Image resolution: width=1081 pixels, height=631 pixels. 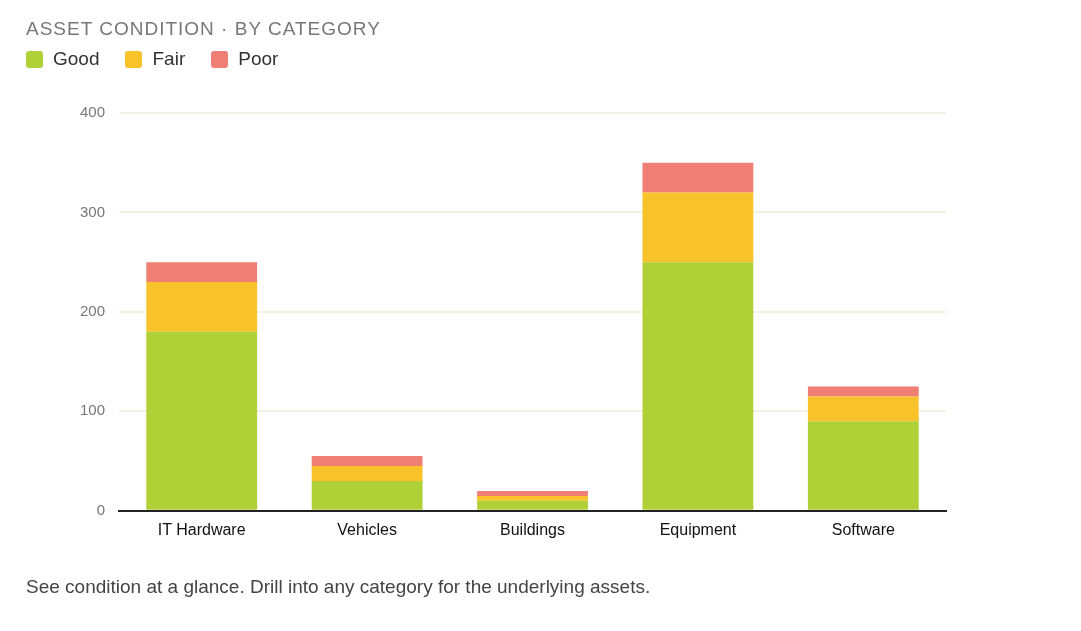 What do you see at coordinates (863, 529) in the screenshot?
I see `x-tick-label: Software` at bounding box center [863, 529].